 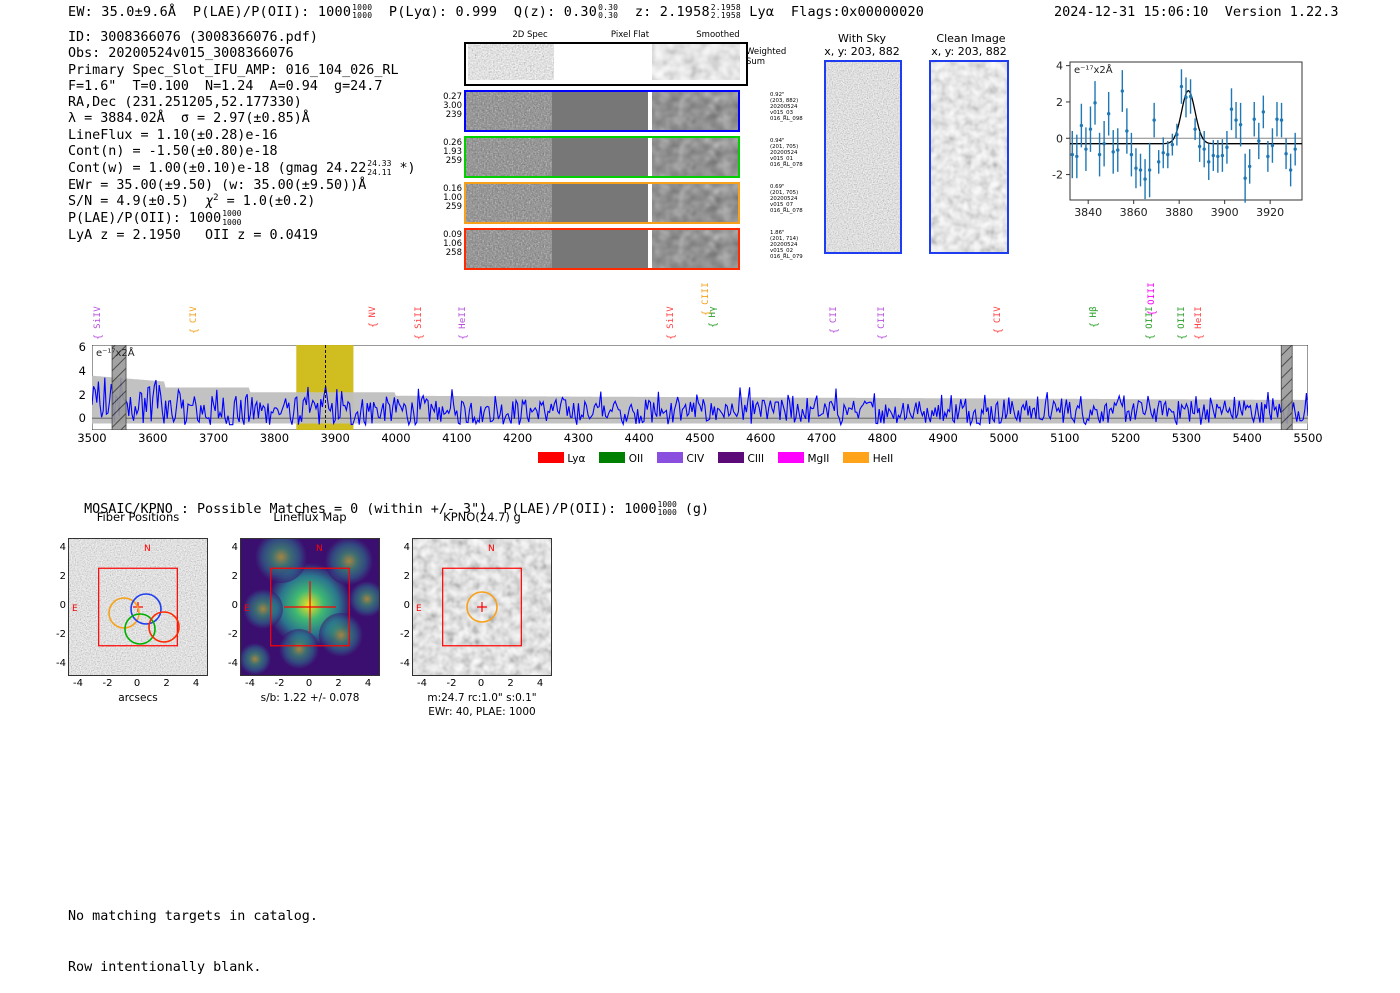 I want to click on header-plae-lo: 1000, so click(x=362, y=16).